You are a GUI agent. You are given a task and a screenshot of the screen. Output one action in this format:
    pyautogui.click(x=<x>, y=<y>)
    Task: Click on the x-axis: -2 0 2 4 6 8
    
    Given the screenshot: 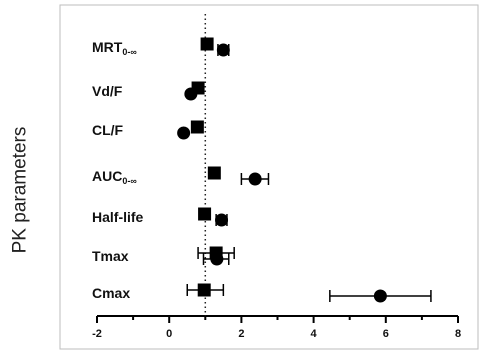 What is the action you would take?
    pyautogui.click(x=276, y=327)
    